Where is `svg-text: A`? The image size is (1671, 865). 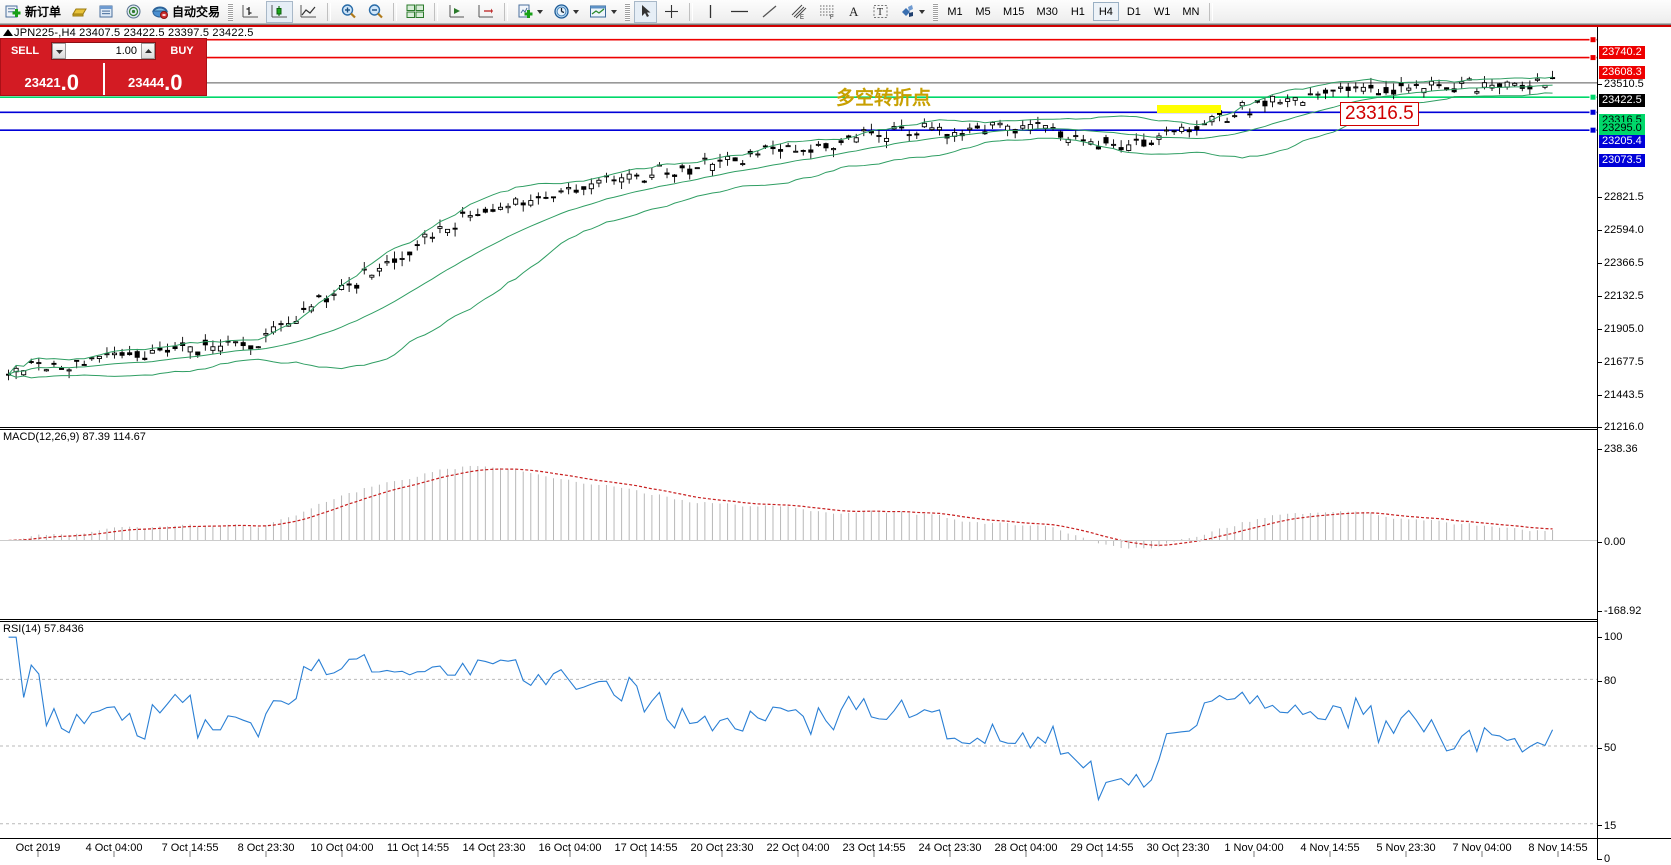
svg-text: A is located at coordinates (854, 11).